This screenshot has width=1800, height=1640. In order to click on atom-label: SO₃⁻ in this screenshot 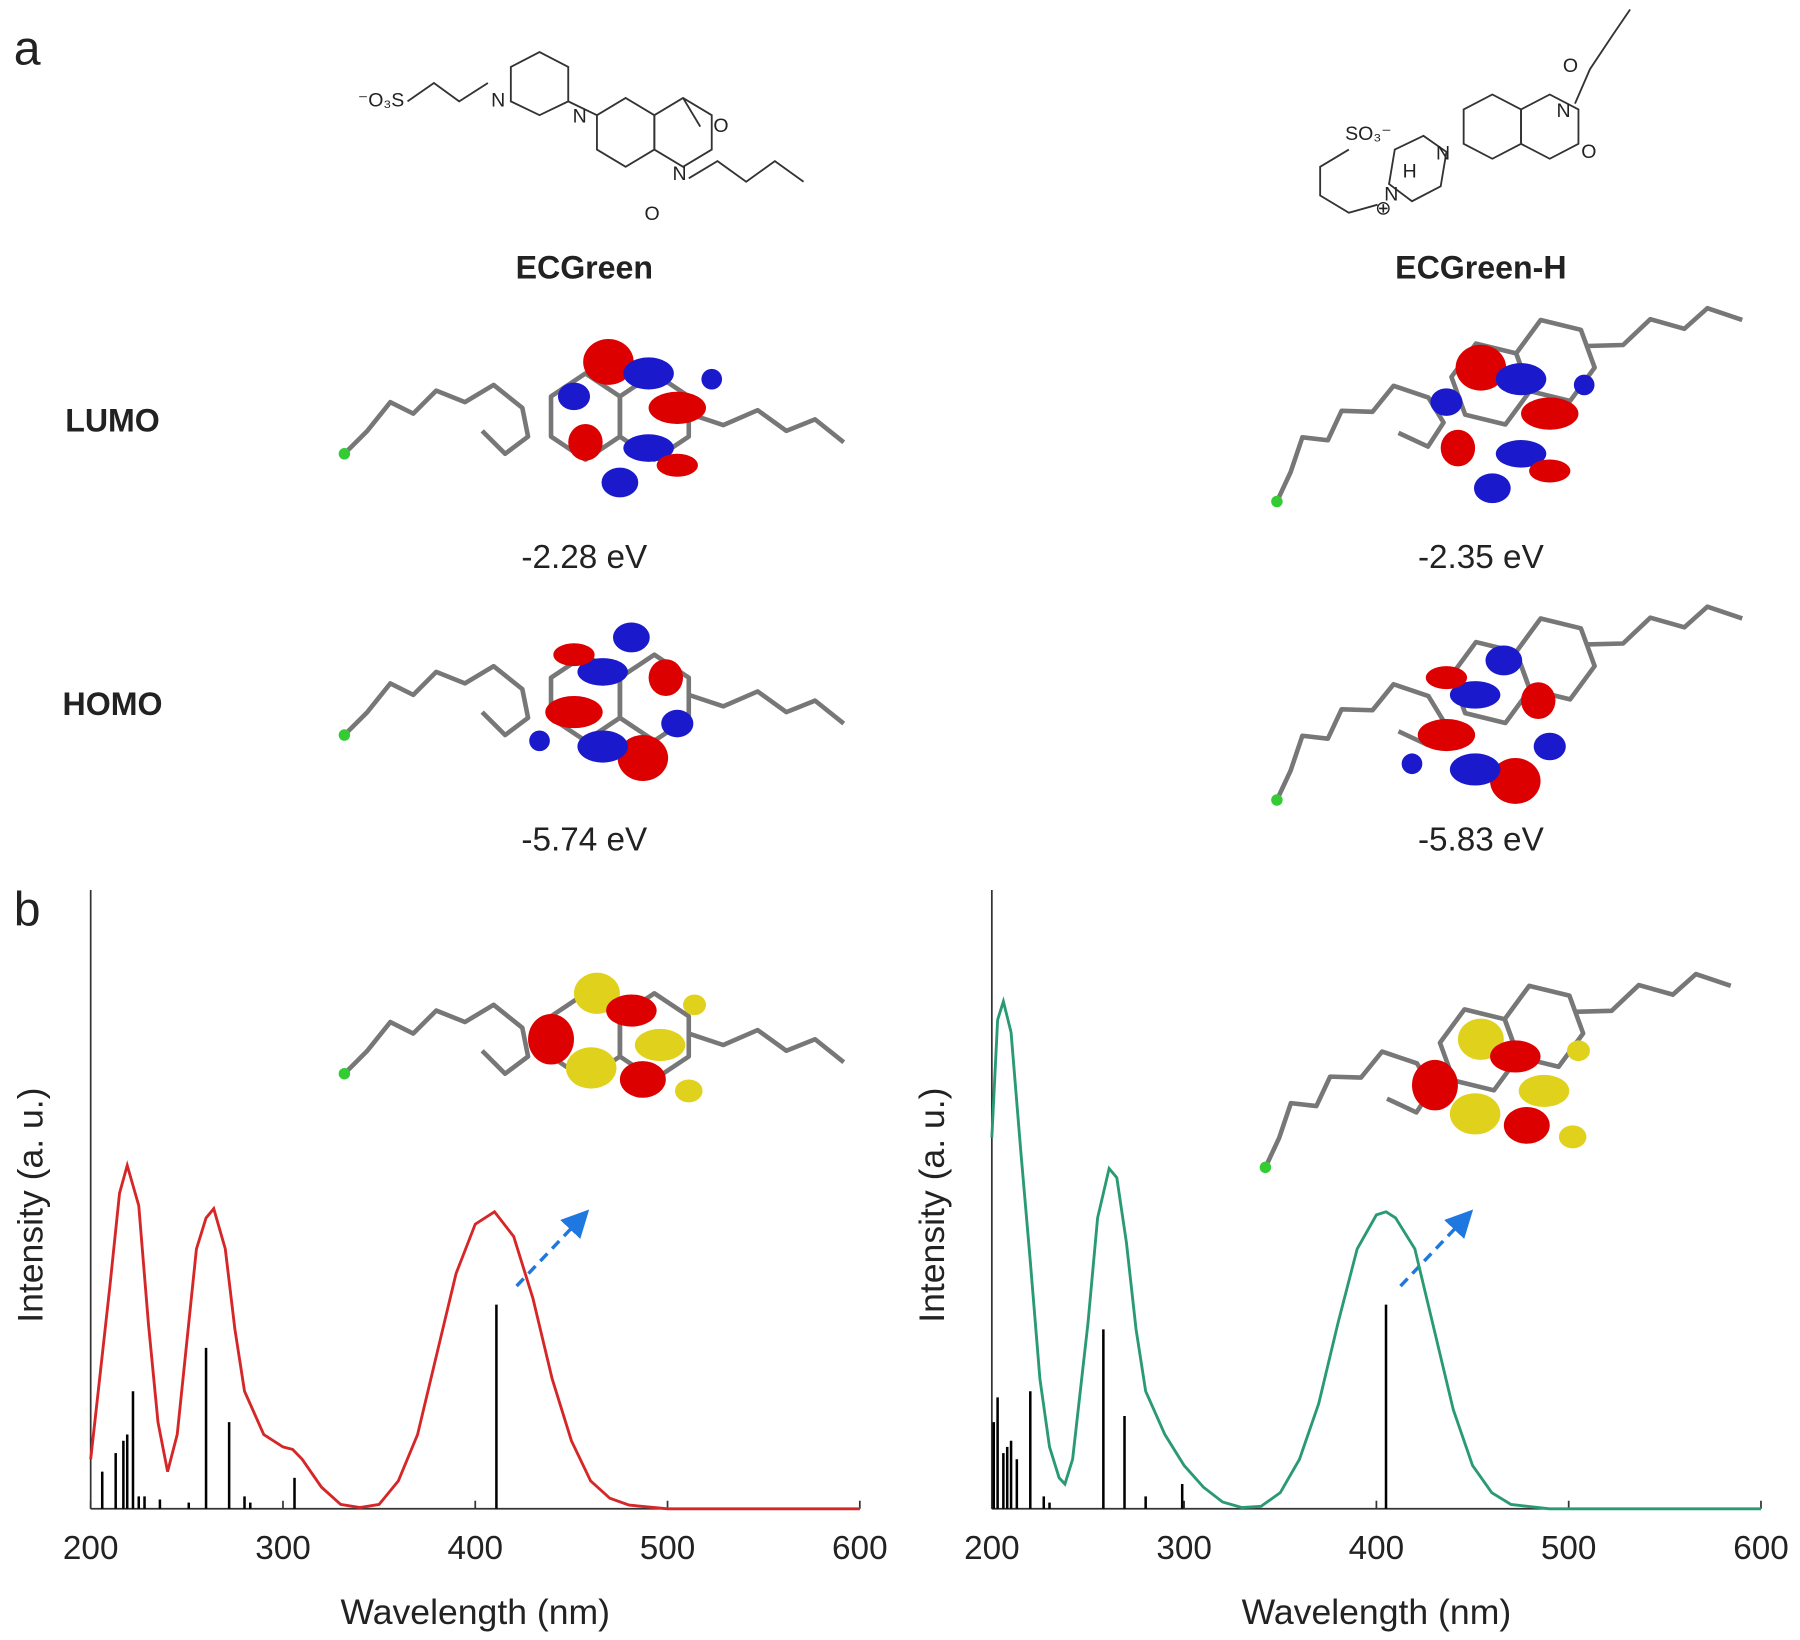, I will do `click(1368, 134)`.